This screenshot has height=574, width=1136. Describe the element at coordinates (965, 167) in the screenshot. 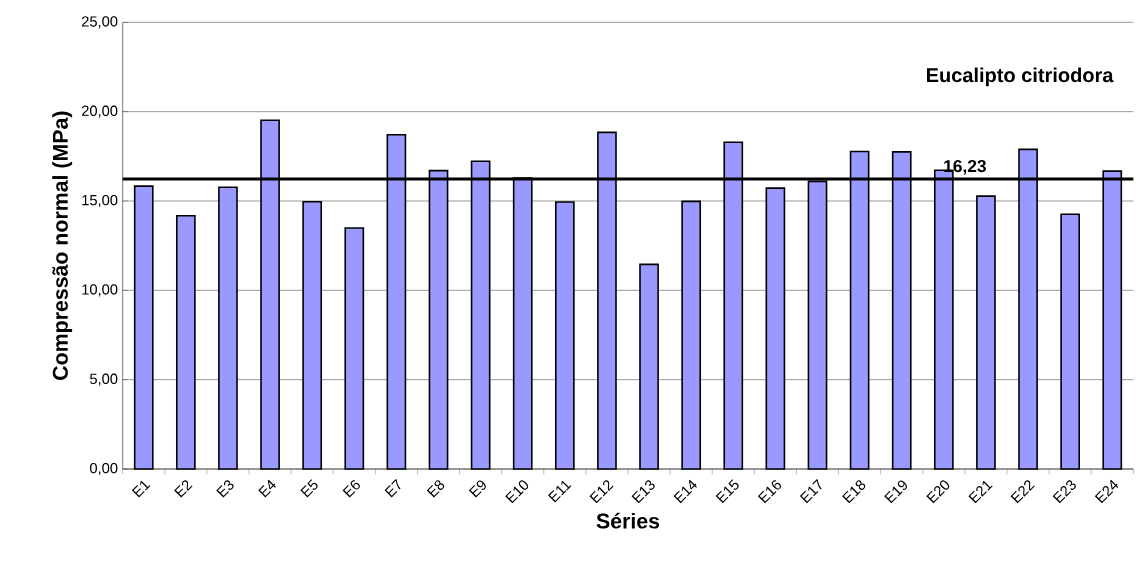

I see `ref-line-label: 16,23` at that location.